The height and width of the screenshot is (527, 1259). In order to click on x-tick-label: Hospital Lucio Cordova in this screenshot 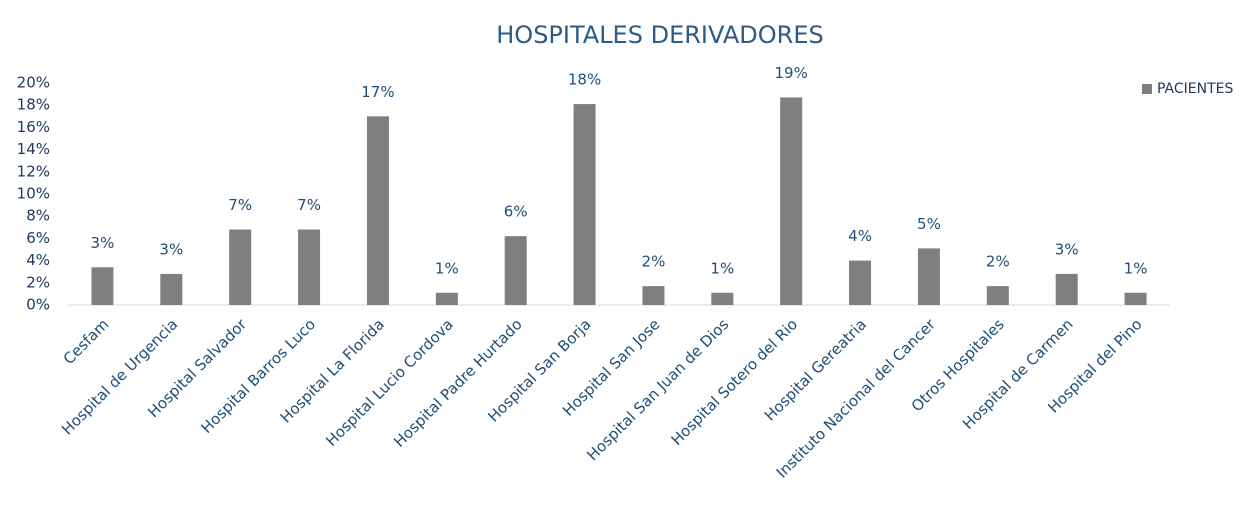, I will do `click(389, 382)`.